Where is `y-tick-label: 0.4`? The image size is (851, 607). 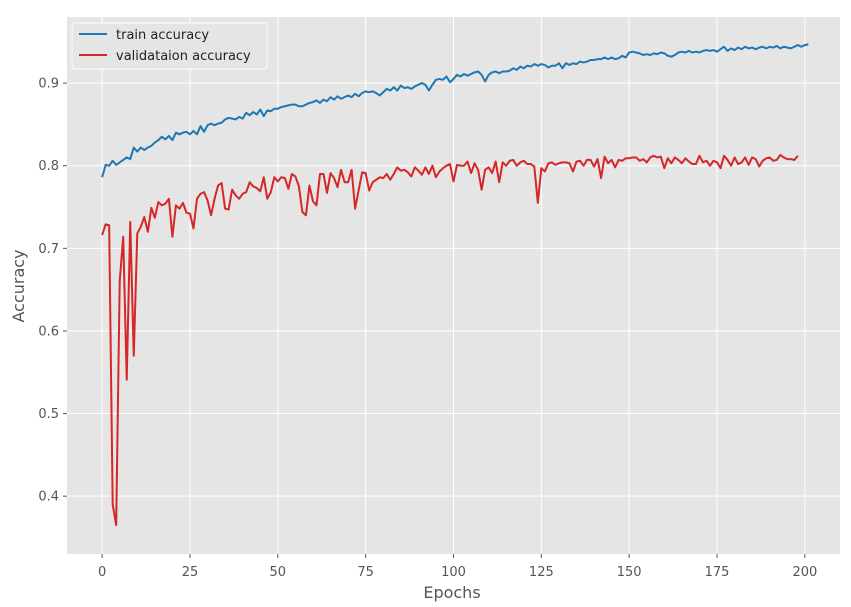 y-tick-label: 0.4 is located at coordinates (48, 497).